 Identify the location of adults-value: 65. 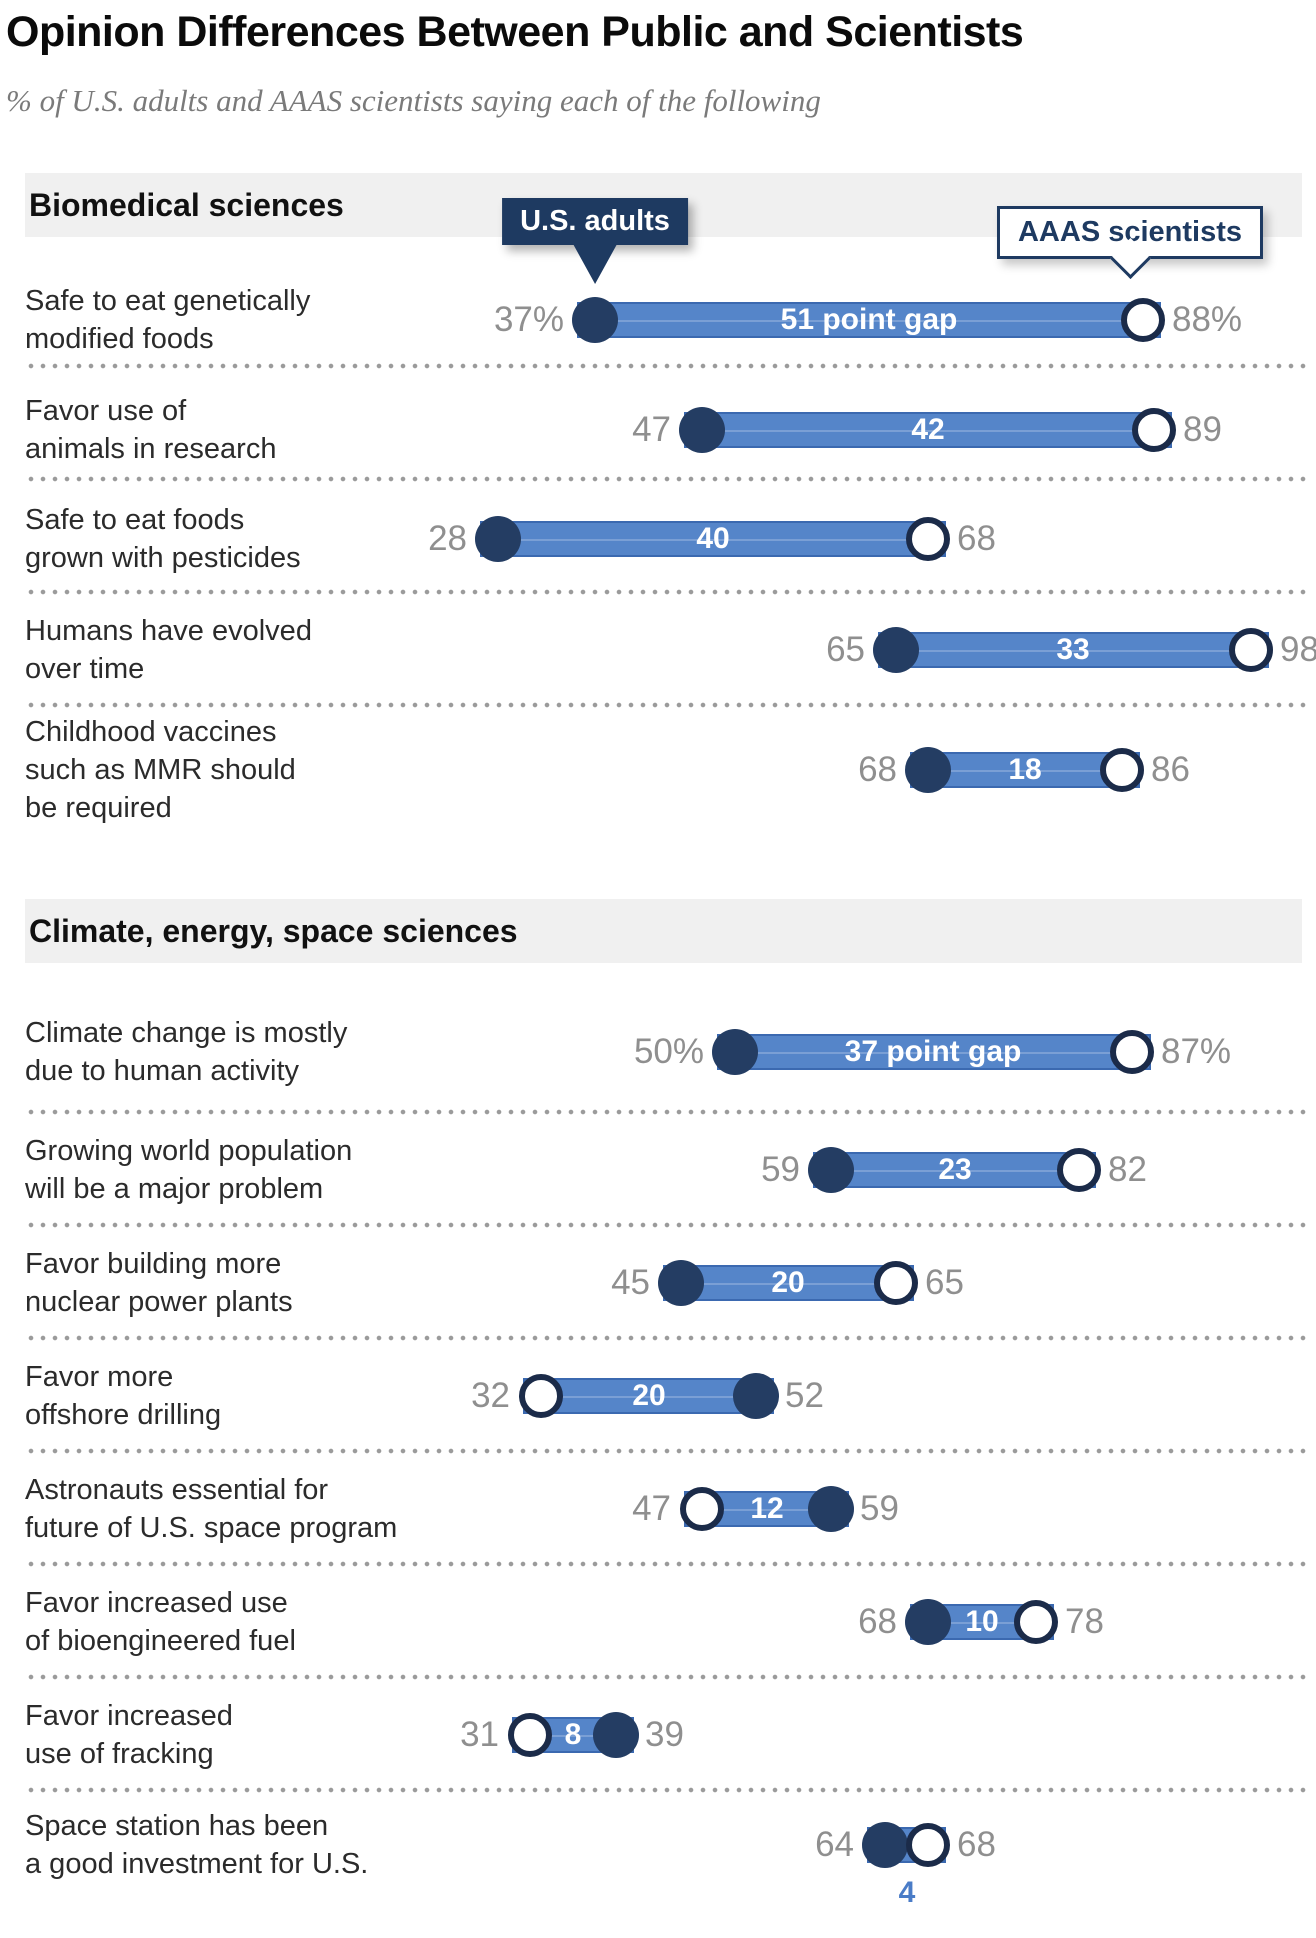
(845, 649).